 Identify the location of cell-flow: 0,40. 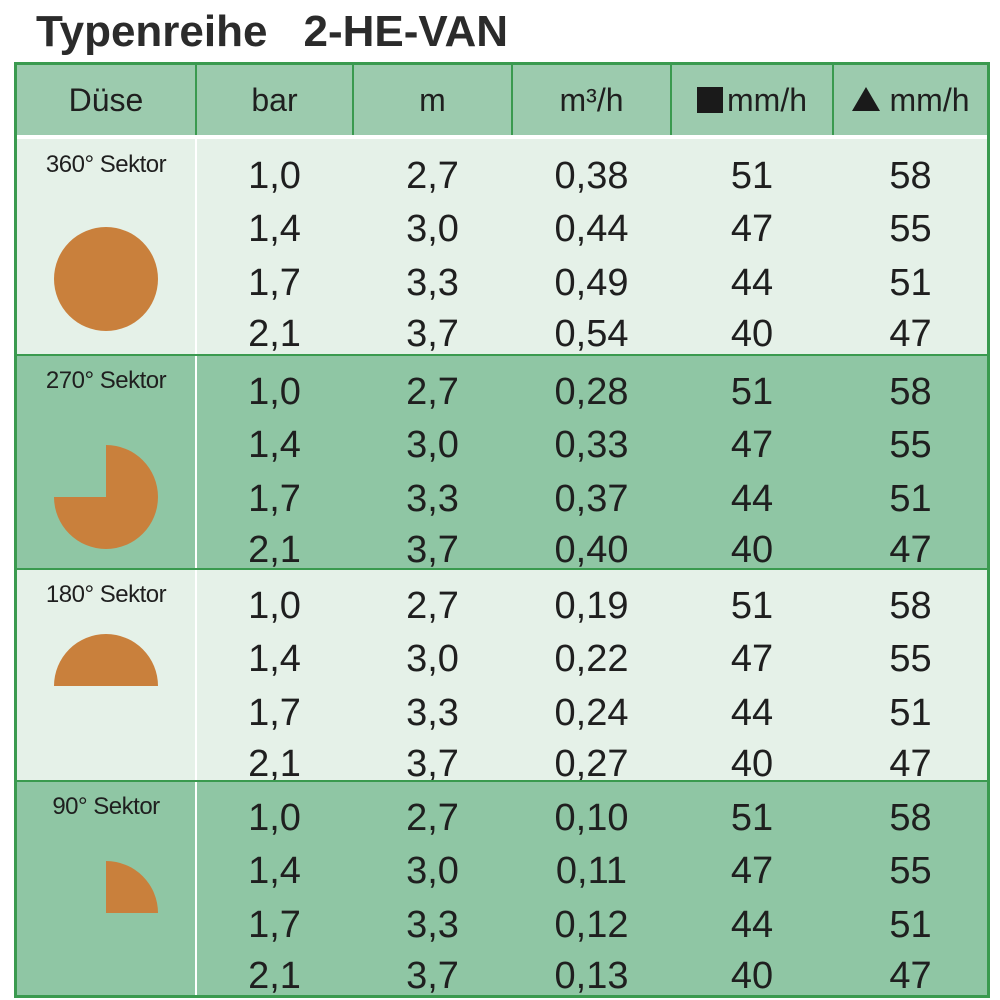
(591, 550).